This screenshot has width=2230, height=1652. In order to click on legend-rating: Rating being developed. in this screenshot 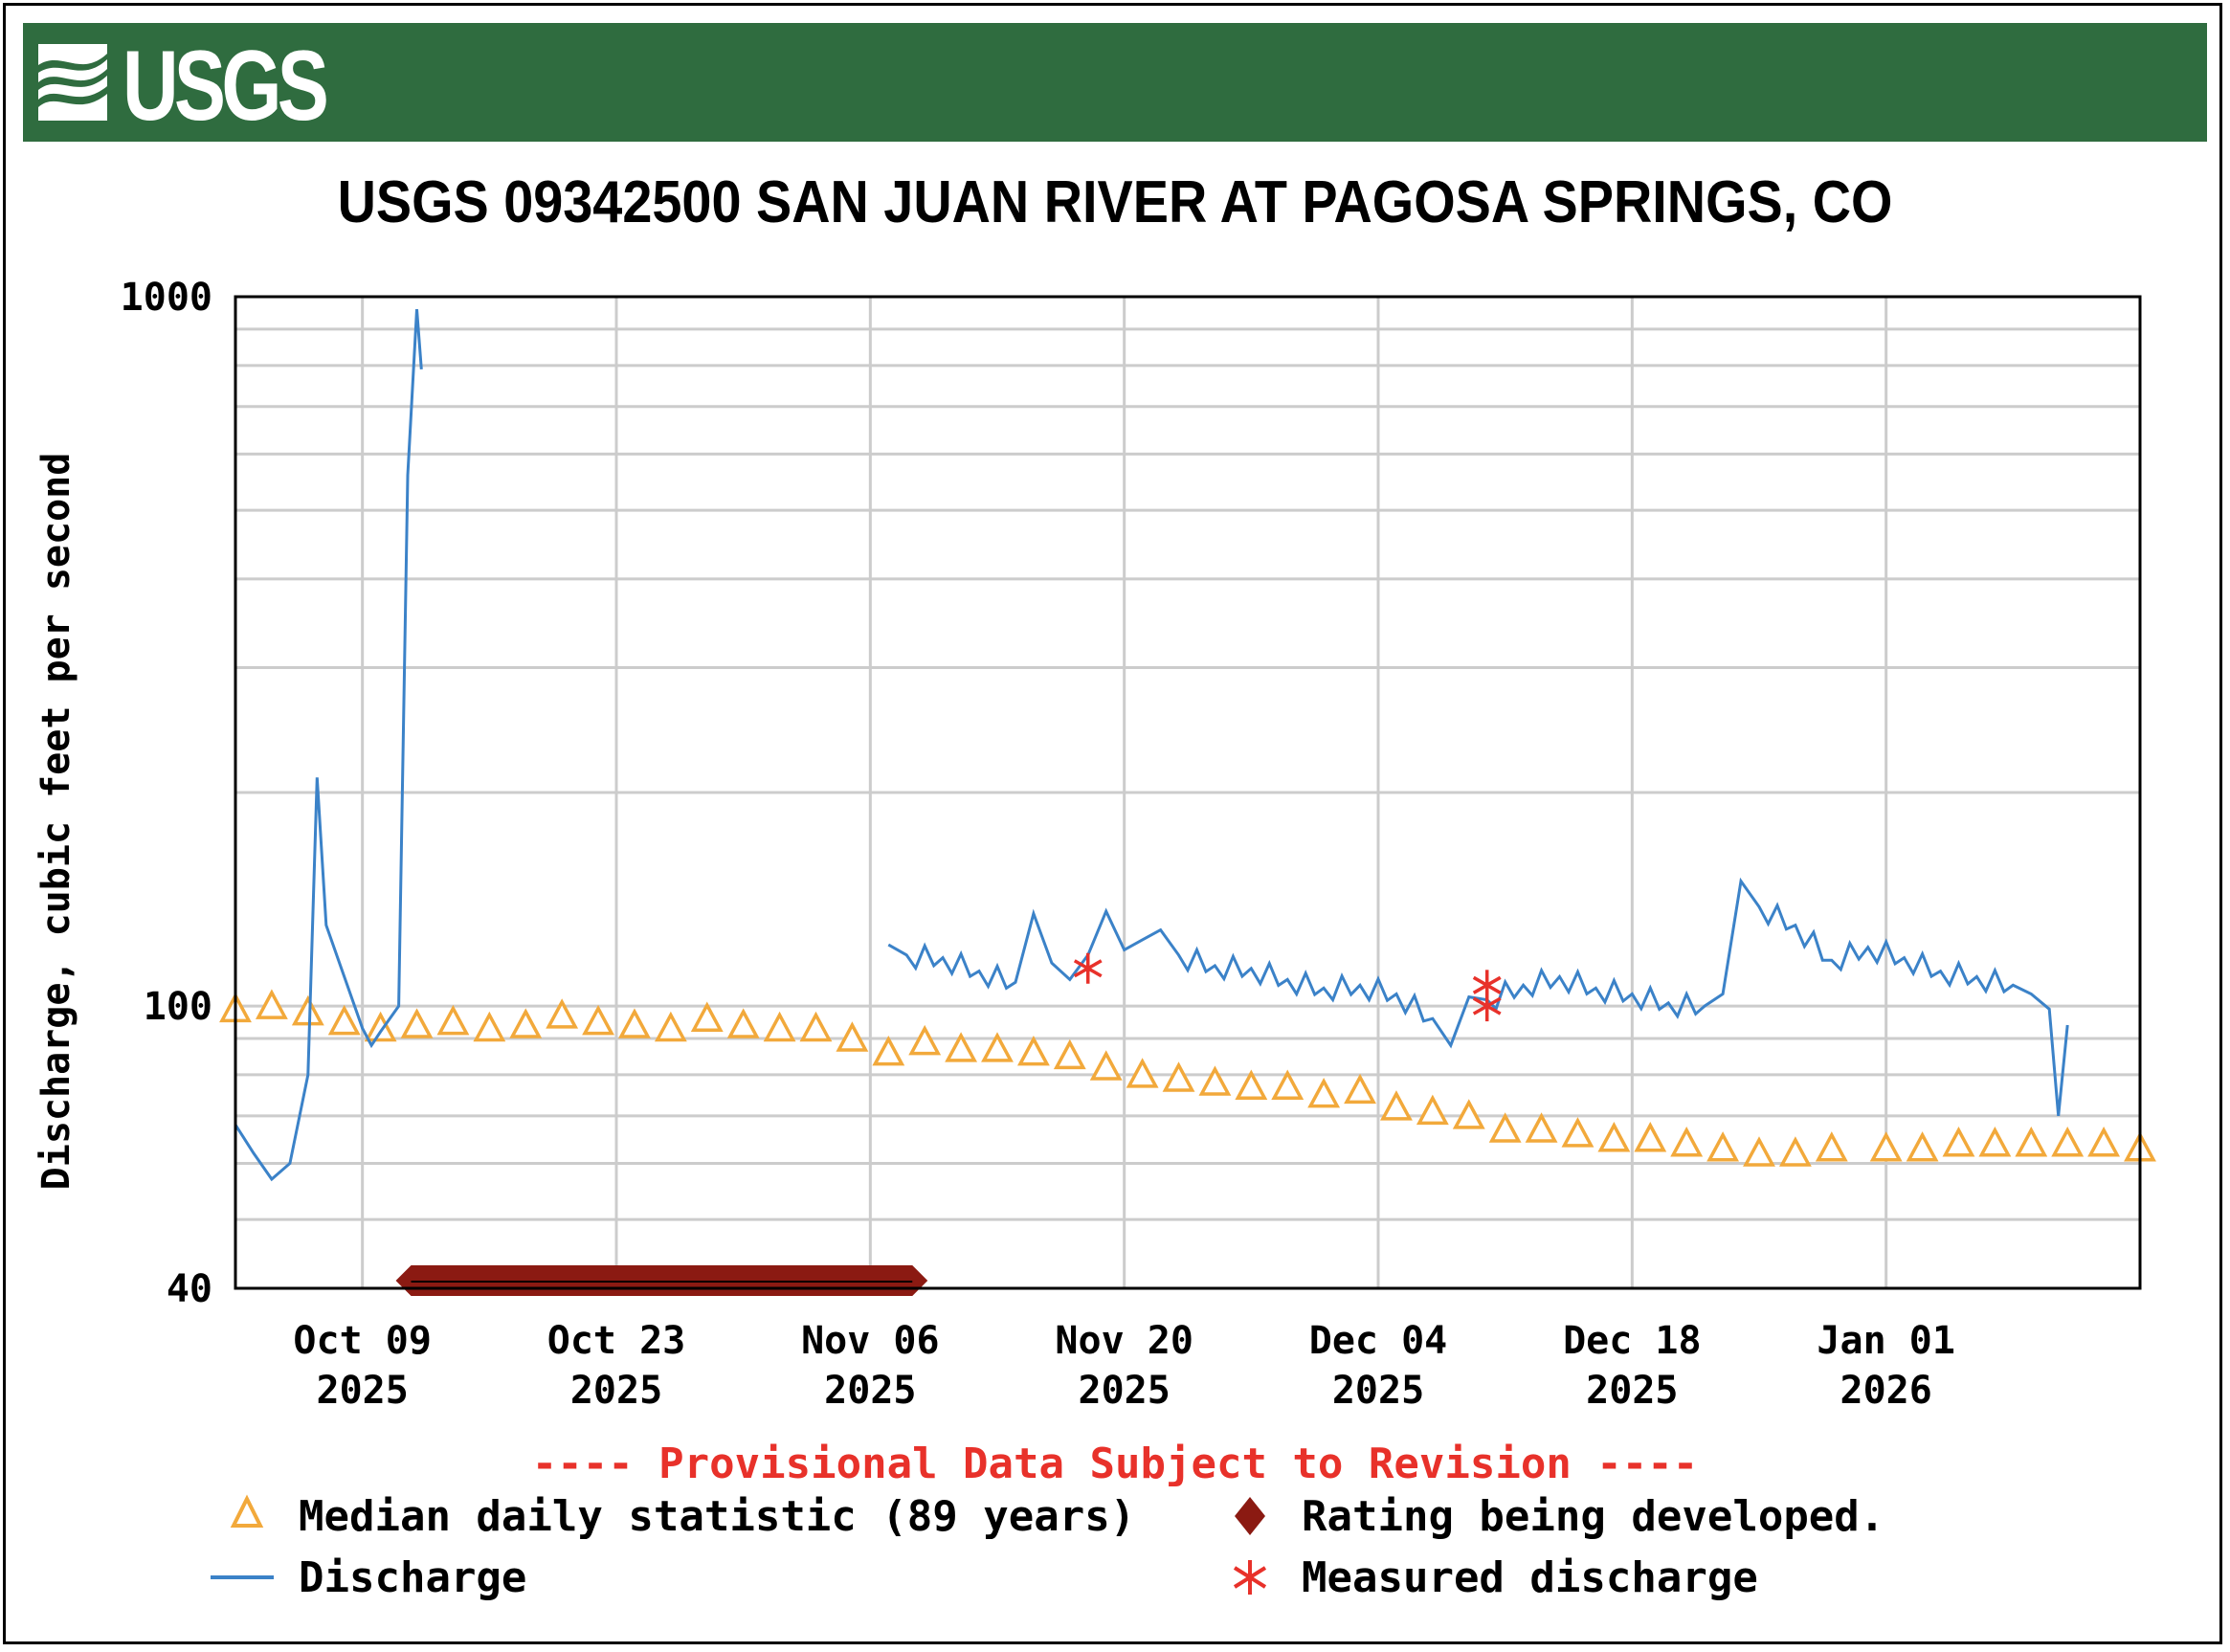, I will do `click(1548, 1516)`.